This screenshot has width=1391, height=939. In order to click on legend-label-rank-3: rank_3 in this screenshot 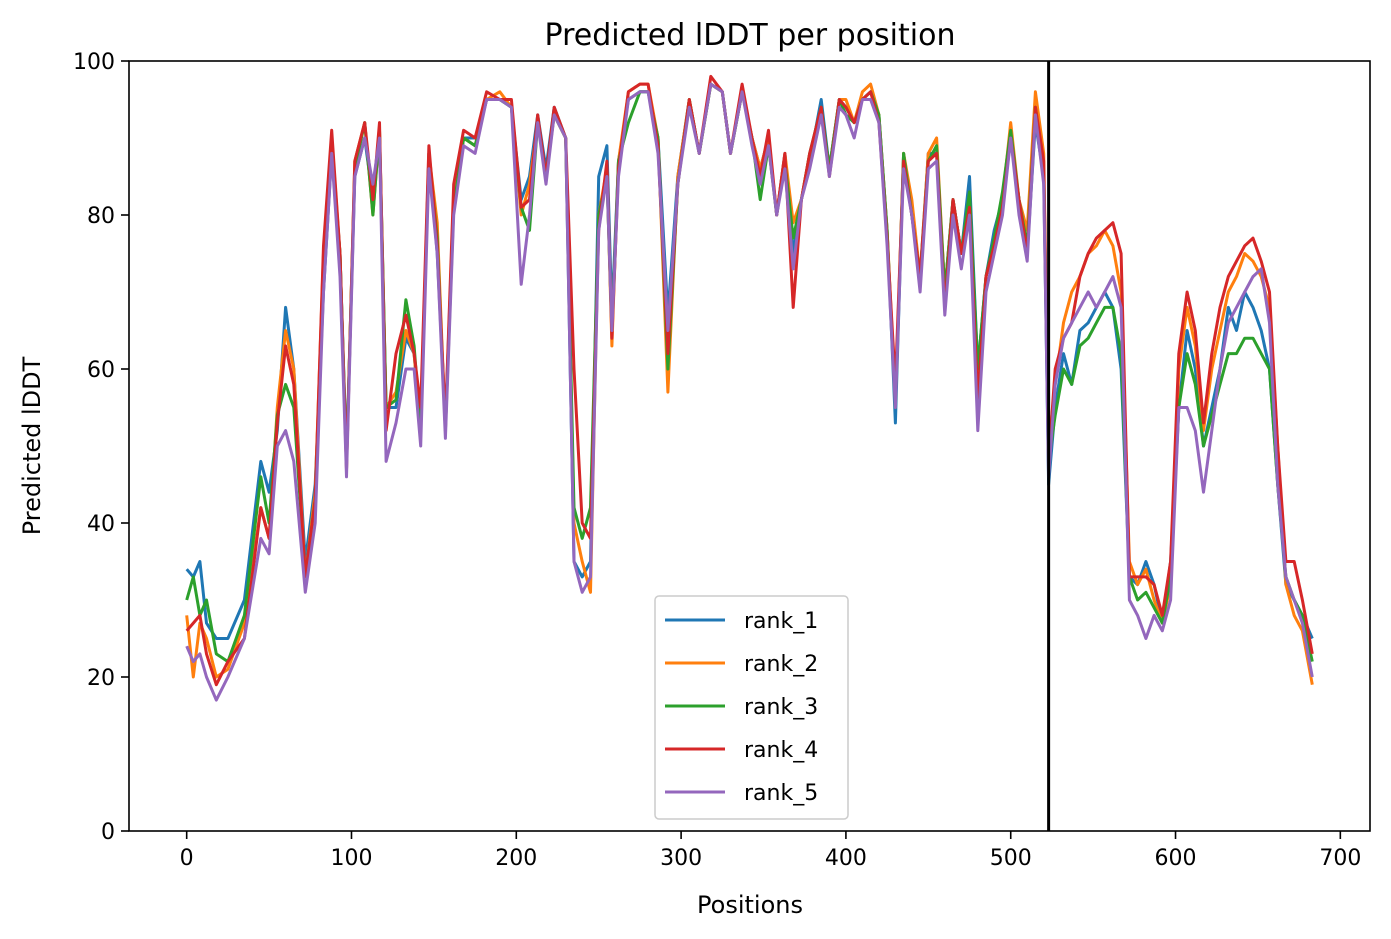, I will do `click(781, 707)`.